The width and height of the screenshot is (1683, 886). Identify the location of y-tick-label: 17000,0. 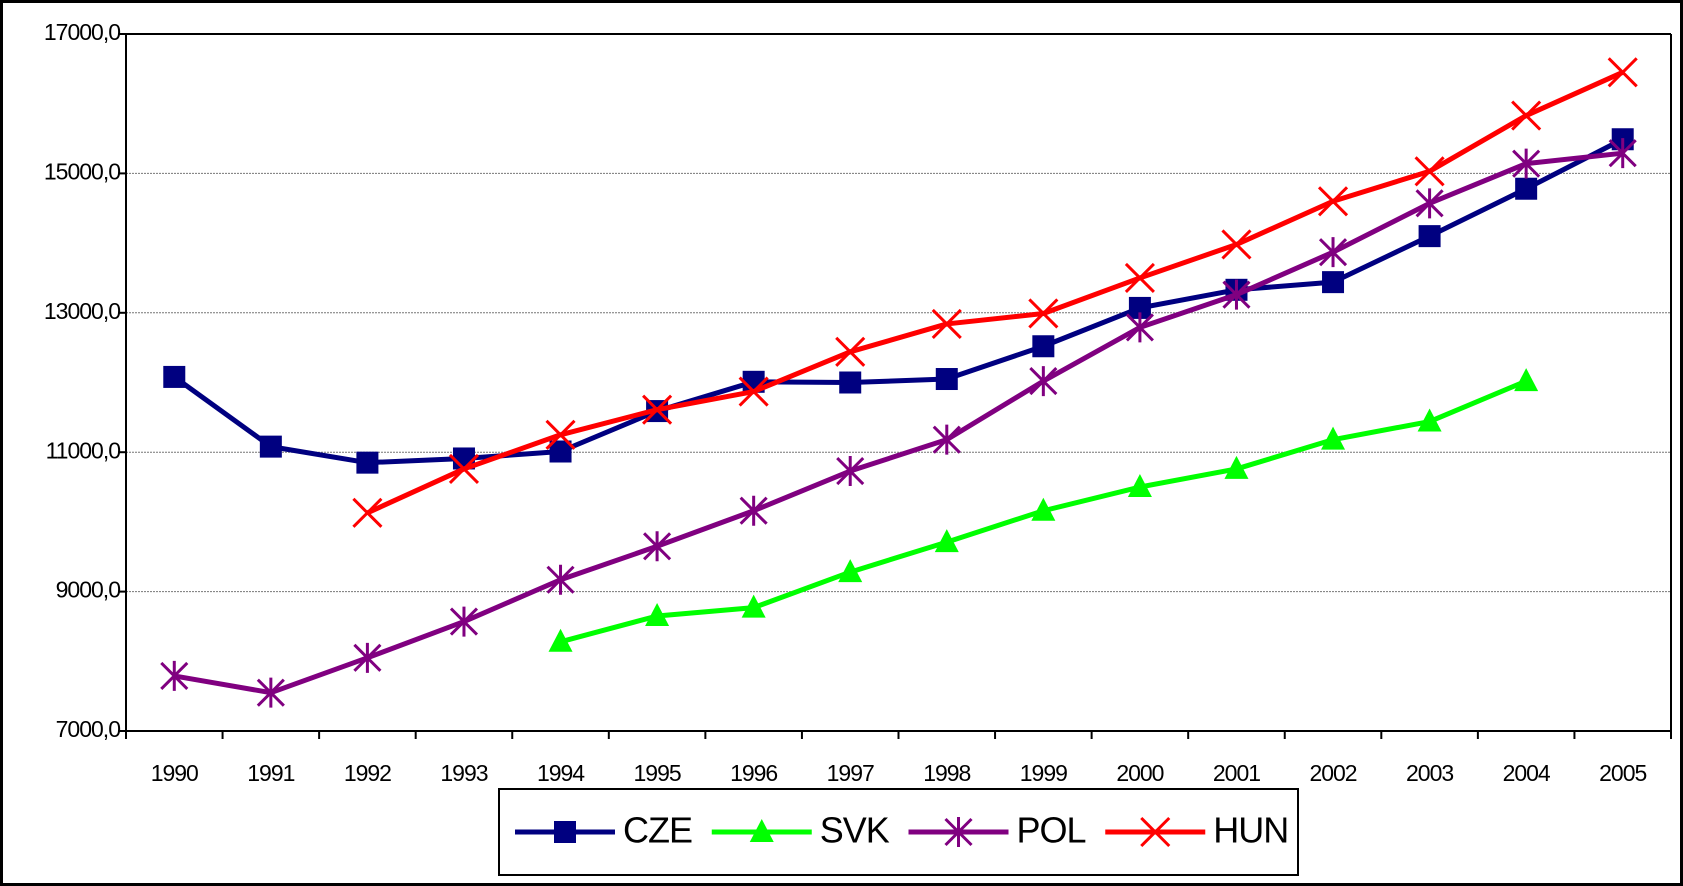
(82, 32).